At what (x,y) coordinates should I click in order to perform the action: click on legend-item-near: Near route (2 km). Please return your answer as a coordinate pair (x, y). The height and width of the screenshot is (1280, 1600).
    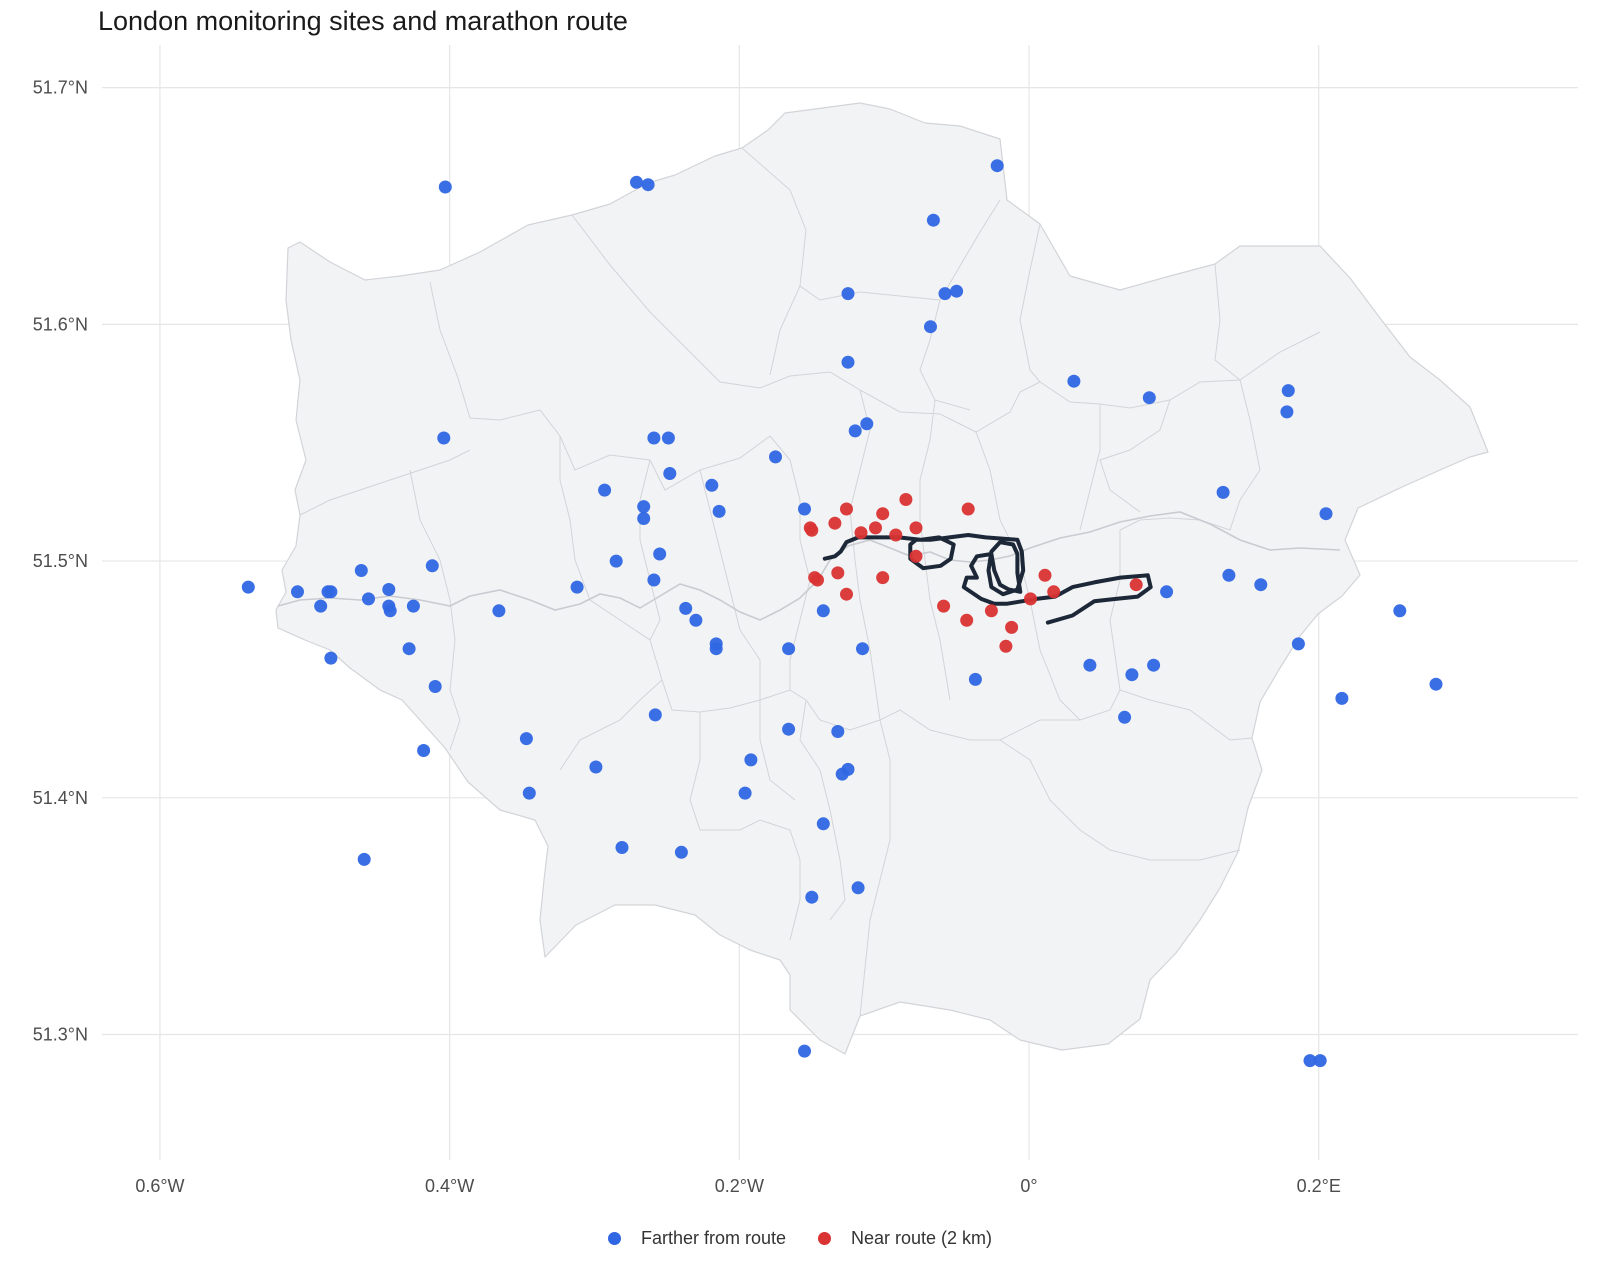
    Looking at the image, I should click on (905, 1238).